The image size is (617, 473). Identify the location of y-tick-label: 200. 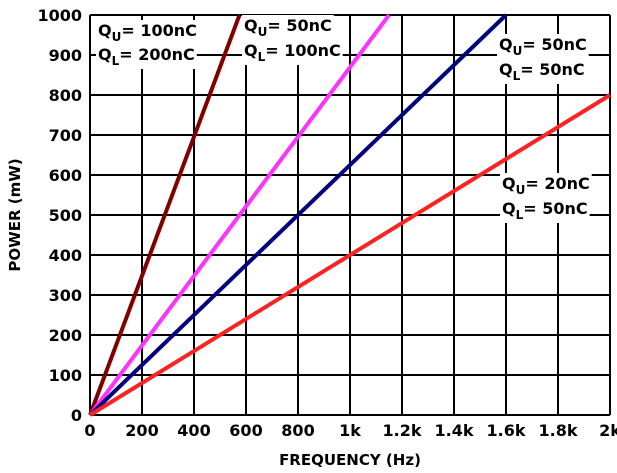
(65, 335).